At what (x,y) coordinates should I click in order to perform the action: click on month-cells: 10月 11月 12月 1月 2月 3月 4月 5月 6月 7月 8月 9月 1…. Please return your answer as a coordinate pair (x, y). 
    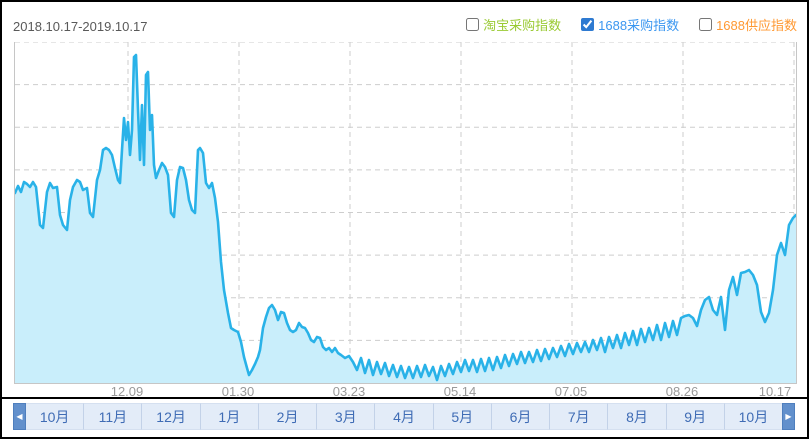
    Looking at the image, I should click on (404, 416).